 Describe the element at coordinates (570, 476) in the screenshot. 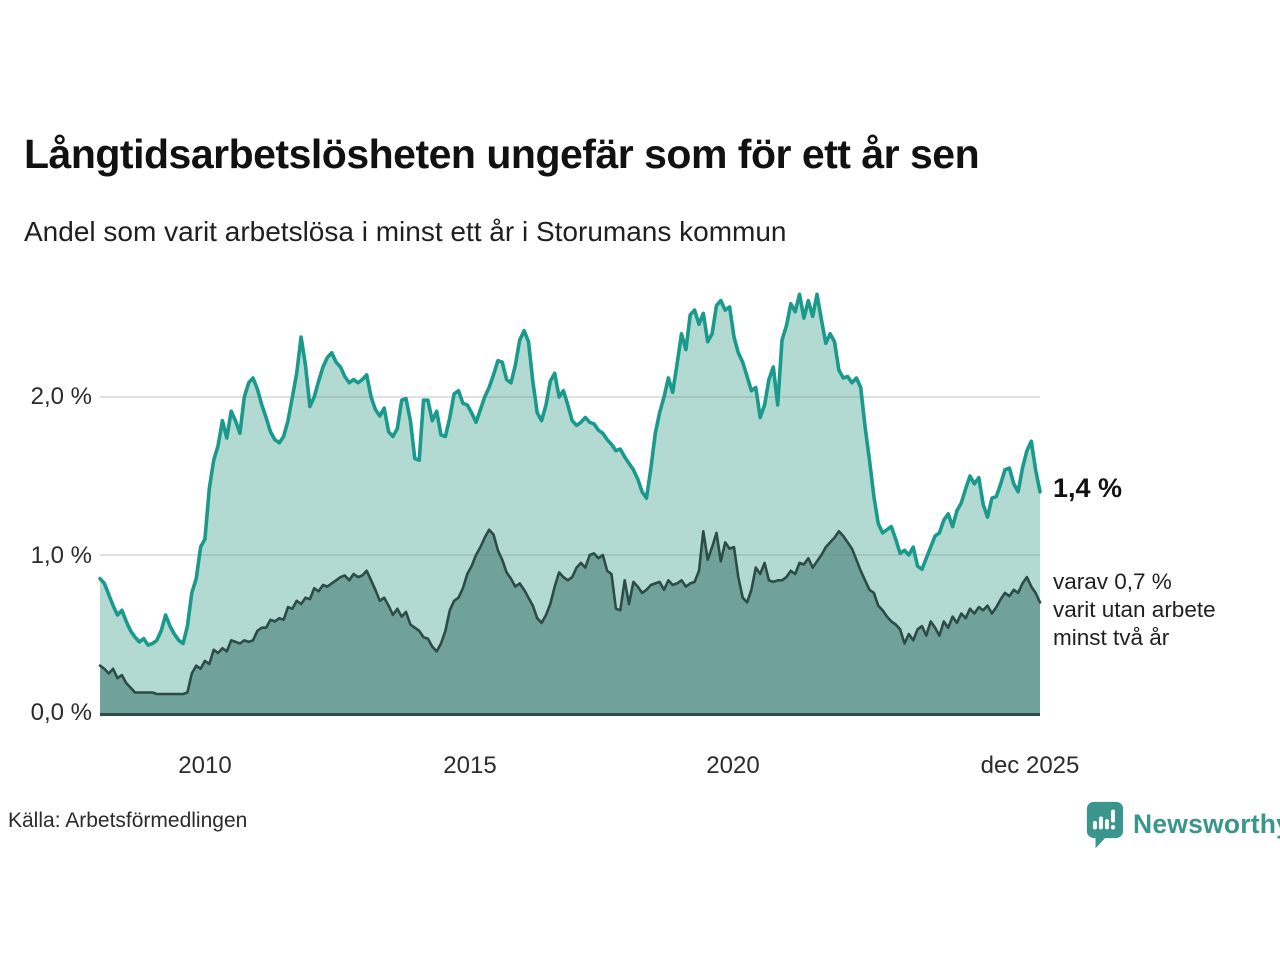

I see `gridlines` at that location.